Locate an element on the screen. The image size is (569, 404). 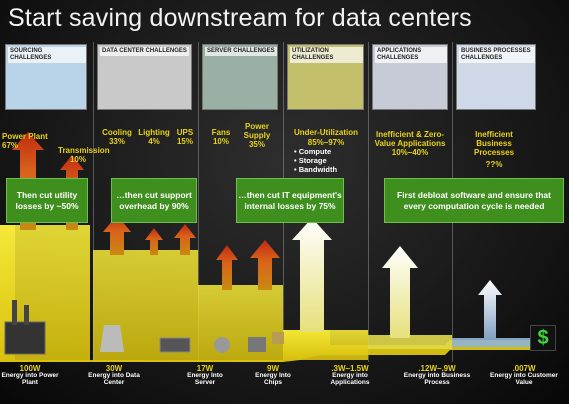
stage-power-plant: 100W Energy into Power Plant is located at coordinates (30, 375).